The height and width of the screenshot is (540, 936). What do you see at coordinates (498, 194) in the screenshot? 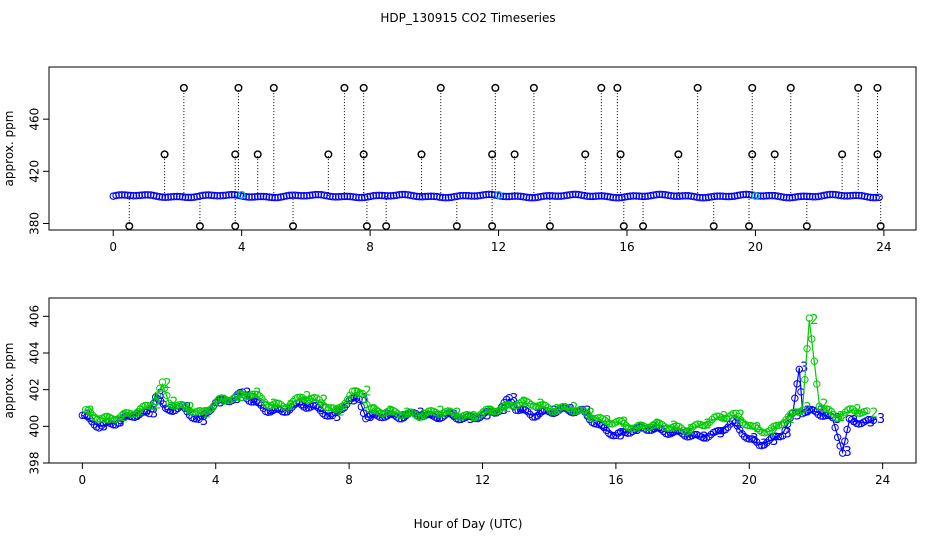
I see `cyan-point` at bounding box center [498, 194].